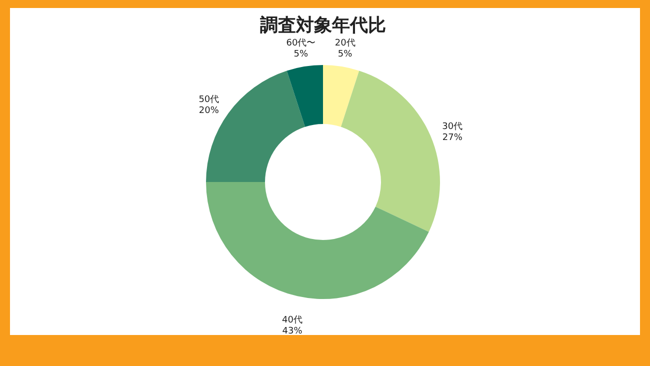  I want to click on slice-label: 60代〜, so click(301, 43).